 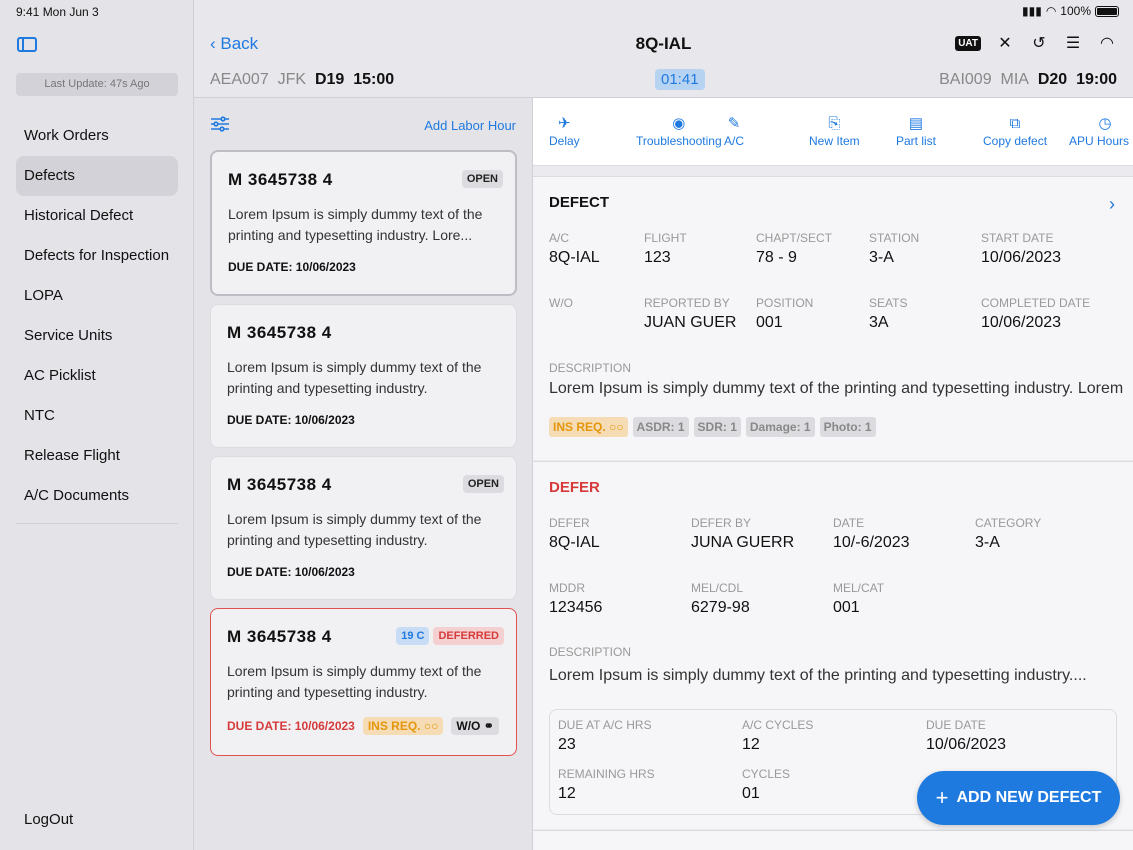 I want to click on sidebar-item-ntc: NTC, so click(x=39, y=415).